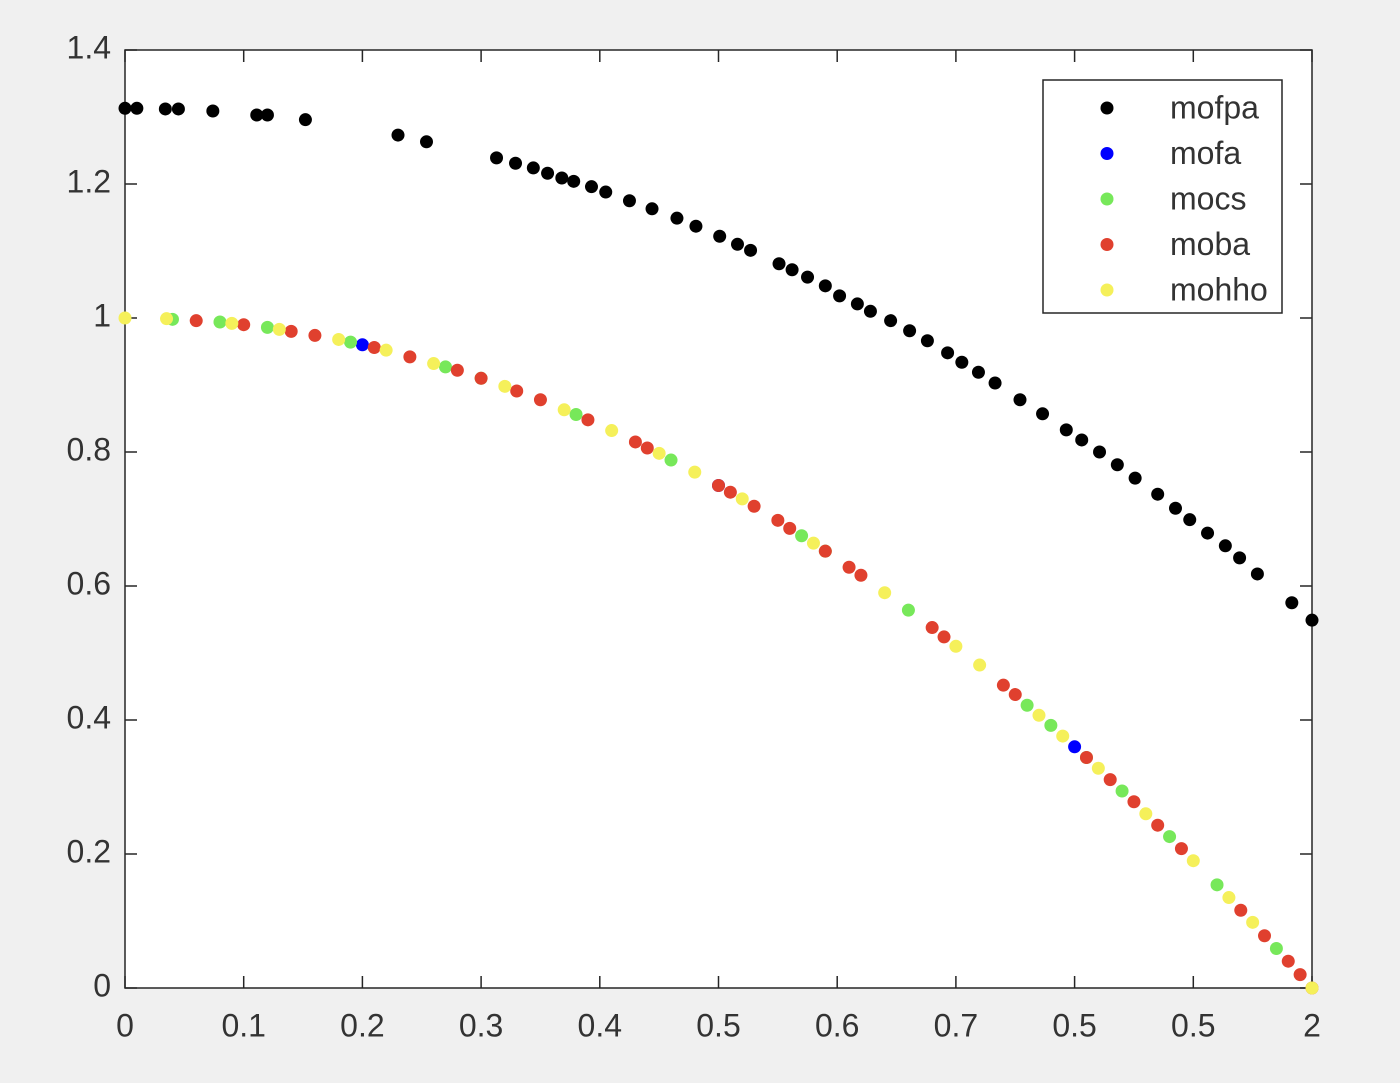 This screenshot has height=1083, width=1400. I want to click on x-tick-label: 0.4, so click(600, 1025).